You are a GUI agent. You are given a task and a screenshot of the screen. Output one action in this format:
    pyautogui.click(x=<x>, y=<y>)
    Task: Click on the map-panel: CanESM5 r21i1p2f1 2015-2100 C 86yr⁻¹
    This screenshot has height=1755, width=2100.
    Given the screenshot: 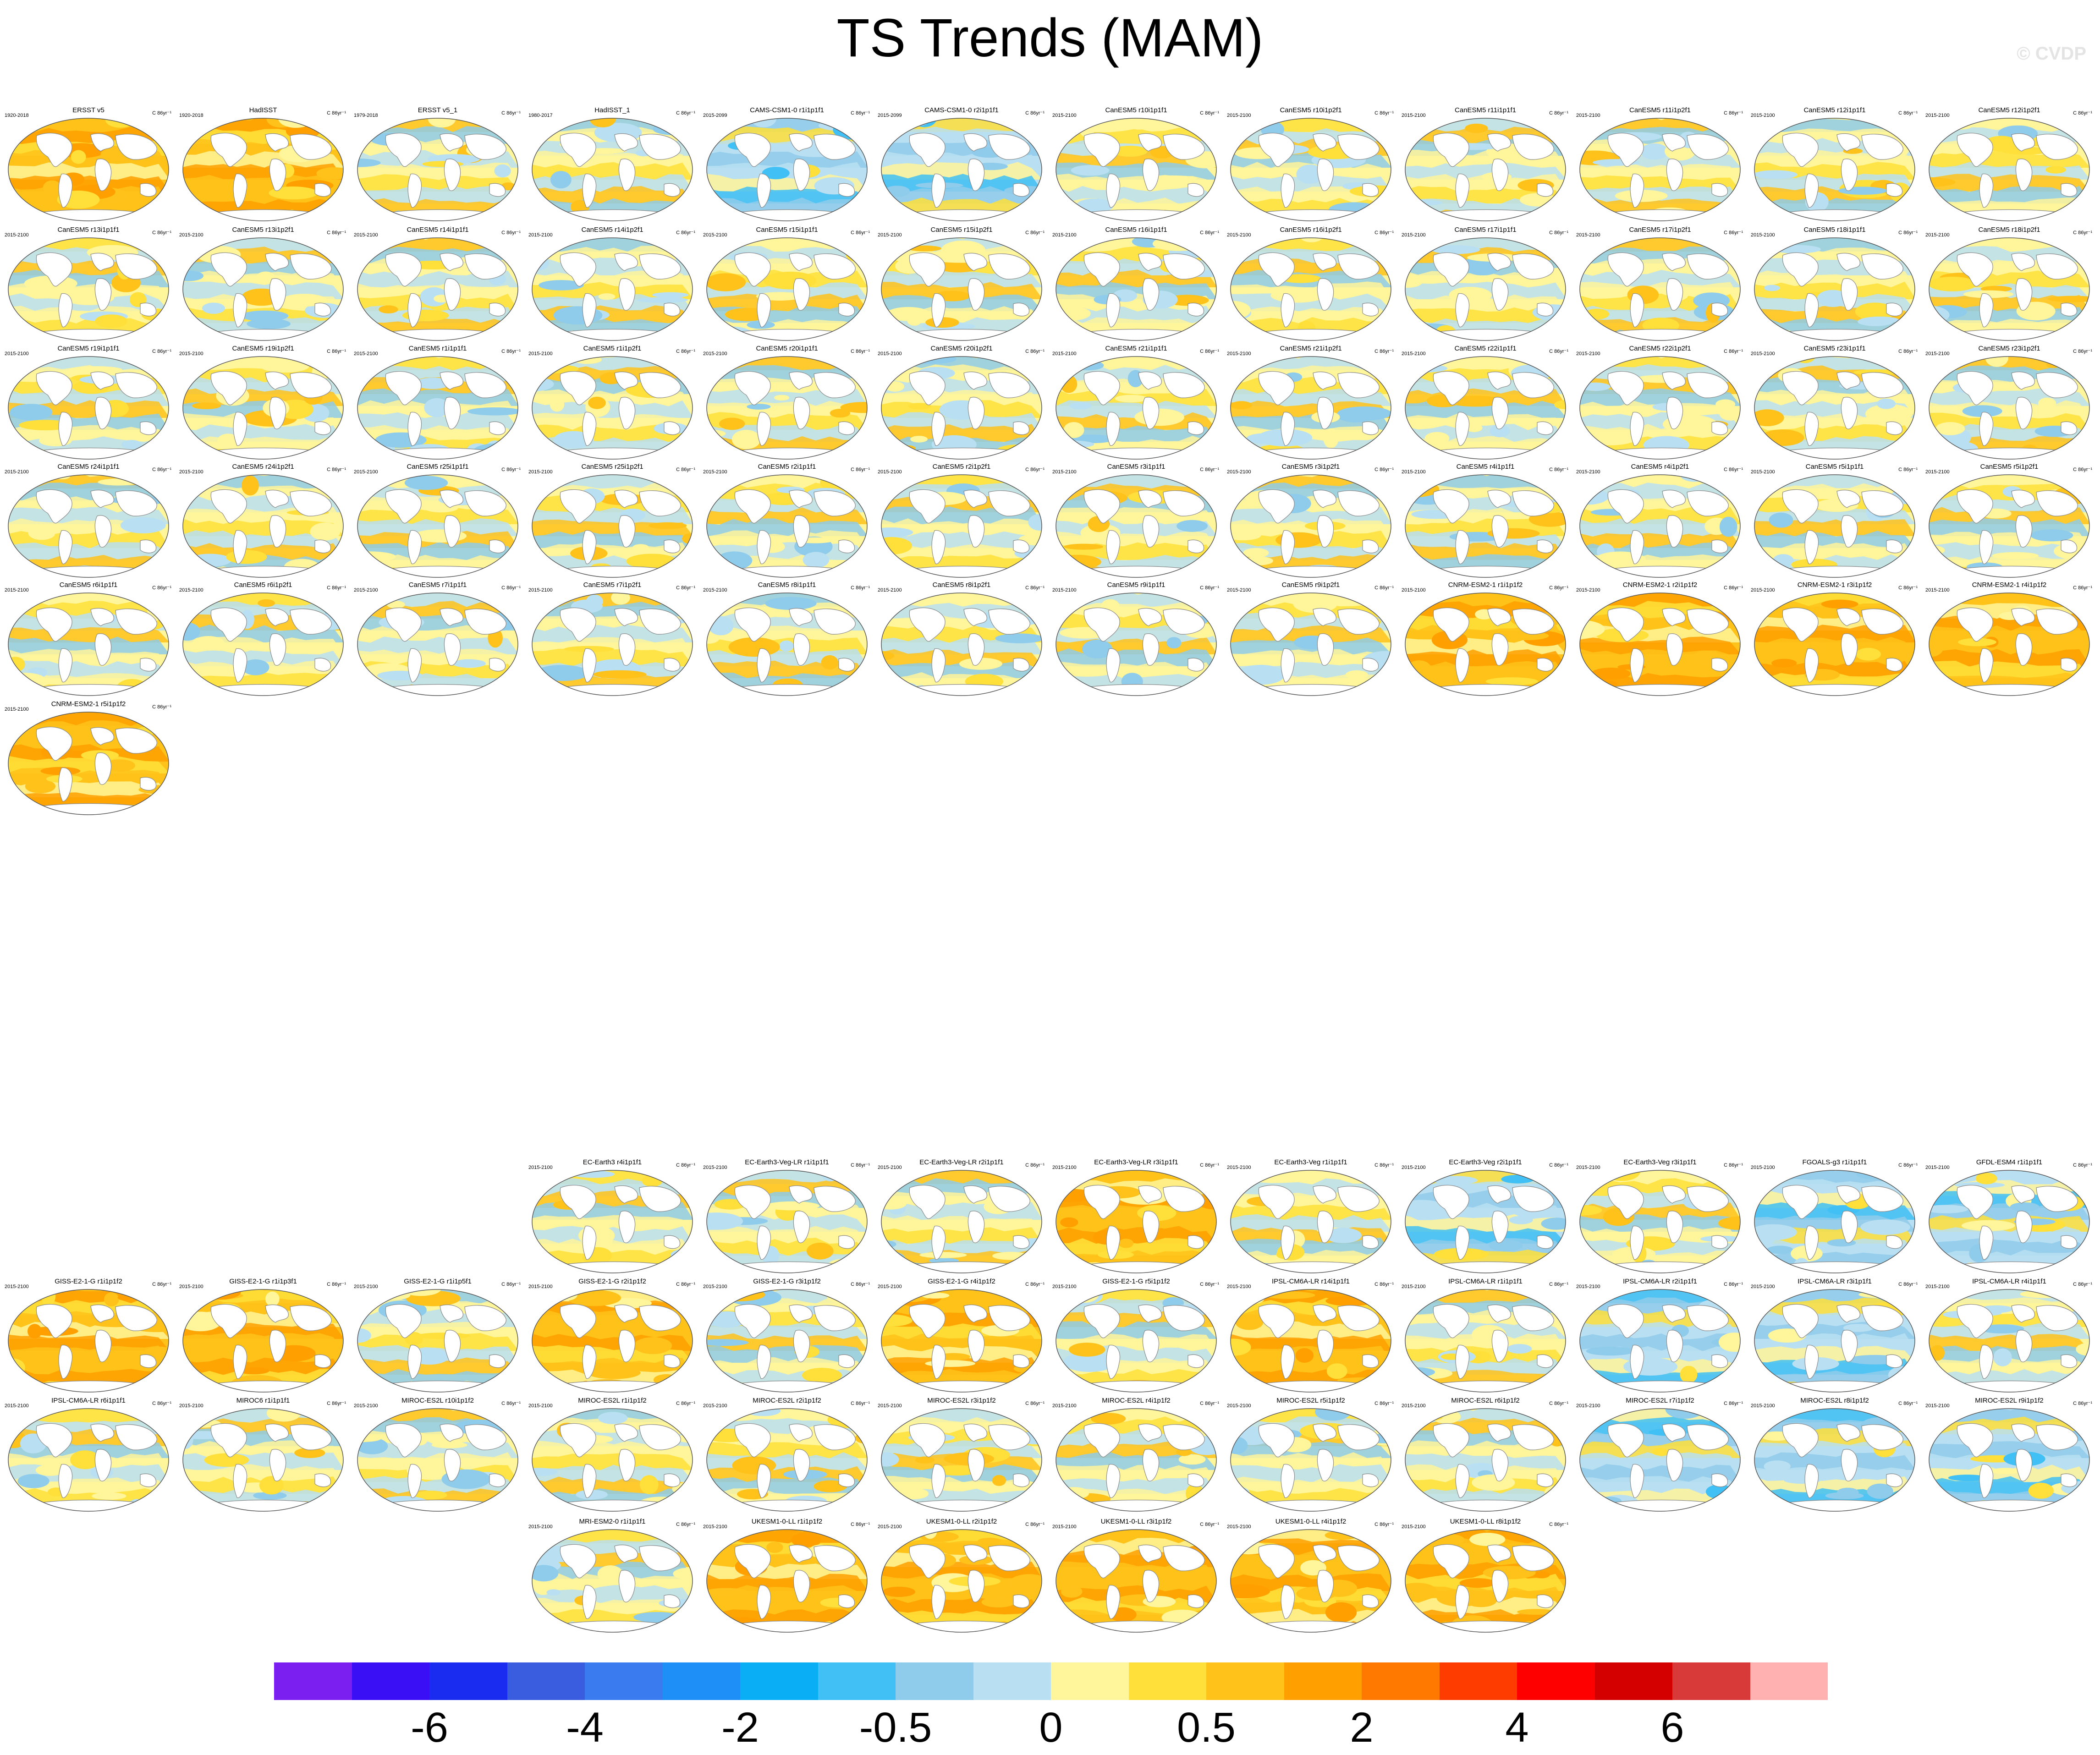 What is the action you would take?
    pyautogui.click(x=1311, y=403)
    